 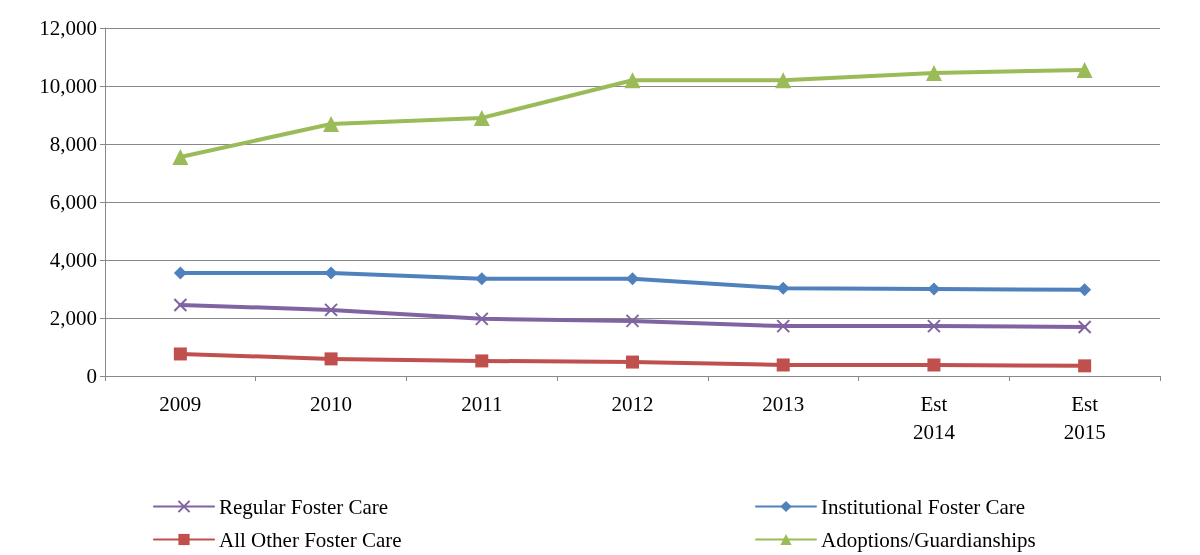 What do you see at coordinates (632, 404) in the screenshot?
I see `x-tick-label: 2012` at bounding box center [632, 404].